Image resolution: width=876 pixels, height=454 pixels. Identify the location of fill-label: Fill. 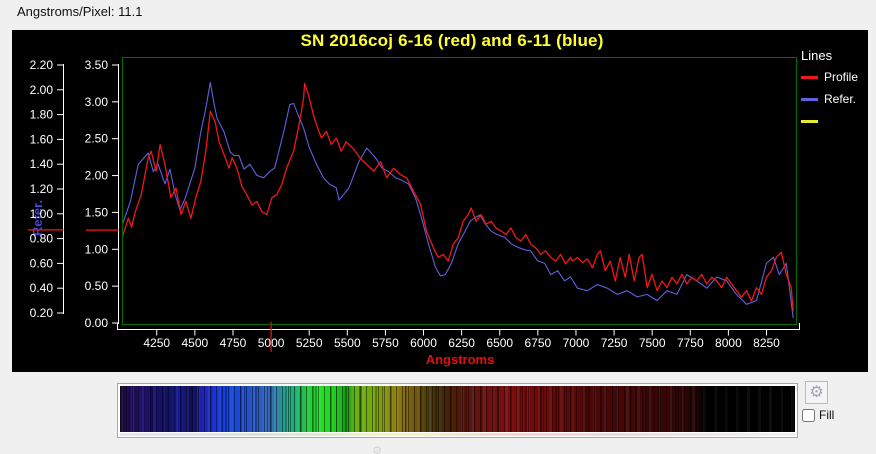
(827, 415).